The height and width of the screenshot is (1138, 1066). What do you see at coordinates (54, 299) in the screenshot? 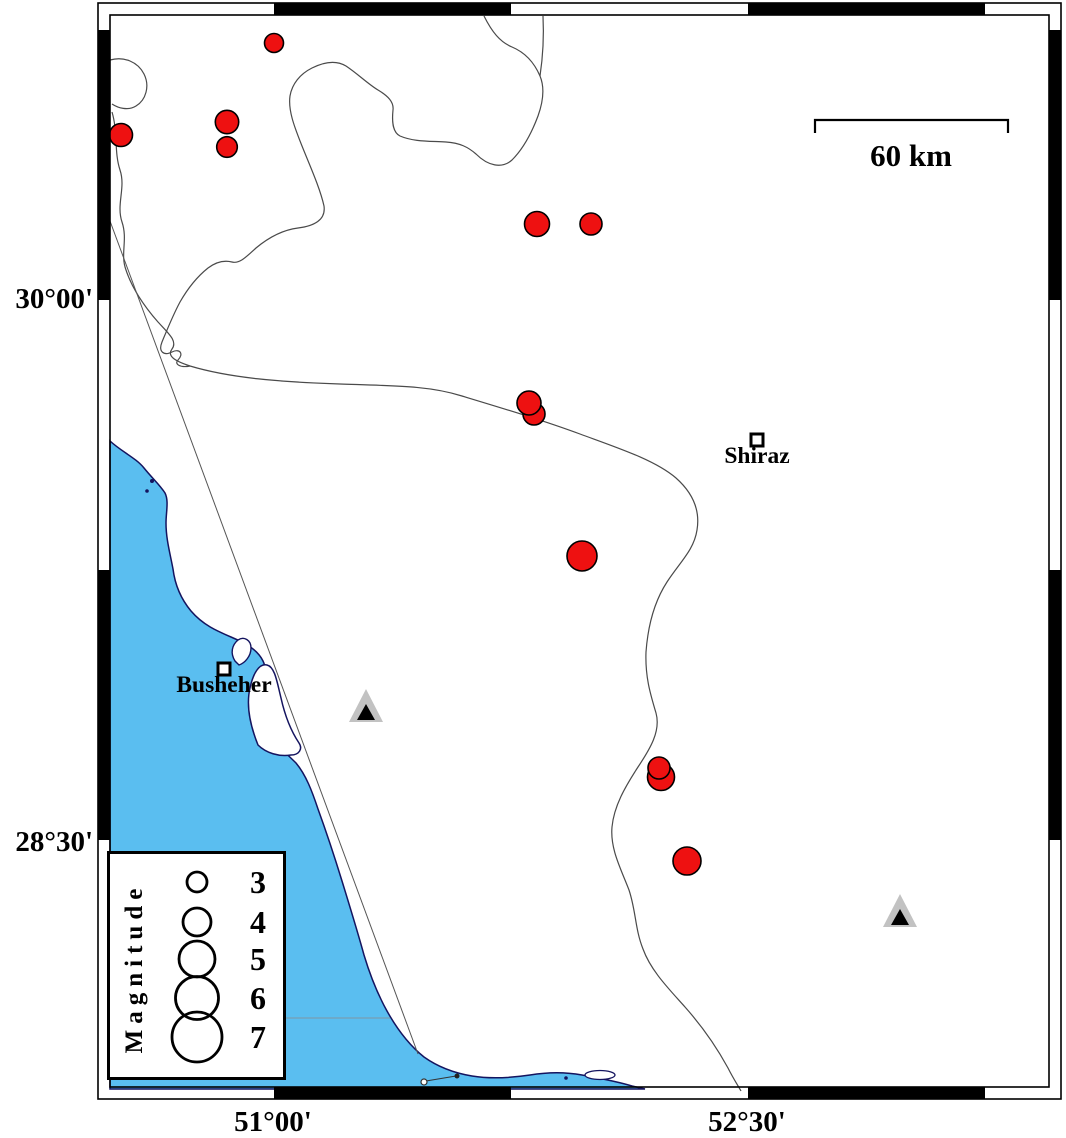
I see `latitude-label: 30°00'` at bounding box center [54, 299].